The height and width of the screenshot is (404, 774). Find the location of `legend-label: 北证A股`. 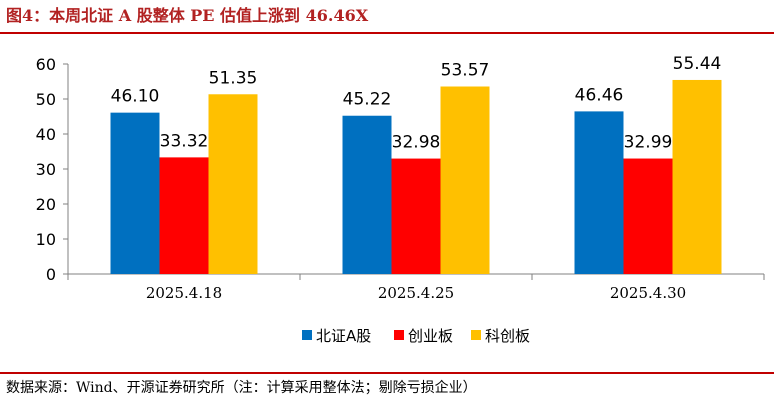

legend-label: 北证A股 is located at coordinates (343, 336).